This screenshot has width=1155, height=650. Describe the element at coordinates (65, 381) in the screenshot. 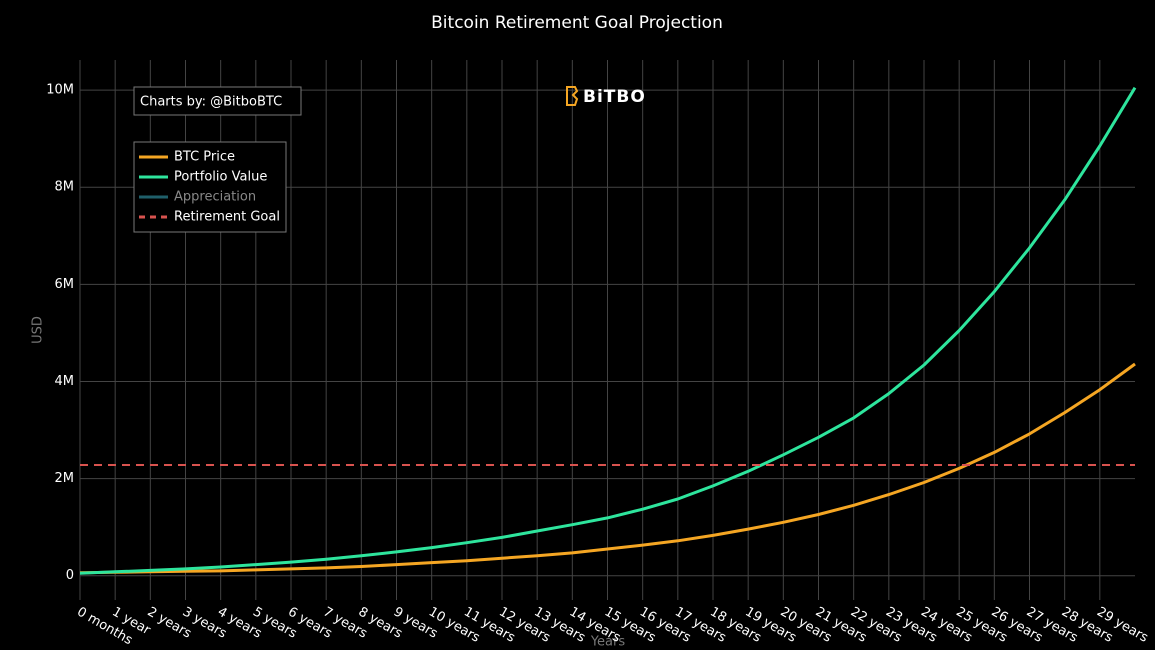

I see `y-tick-label: 4M` at that location.